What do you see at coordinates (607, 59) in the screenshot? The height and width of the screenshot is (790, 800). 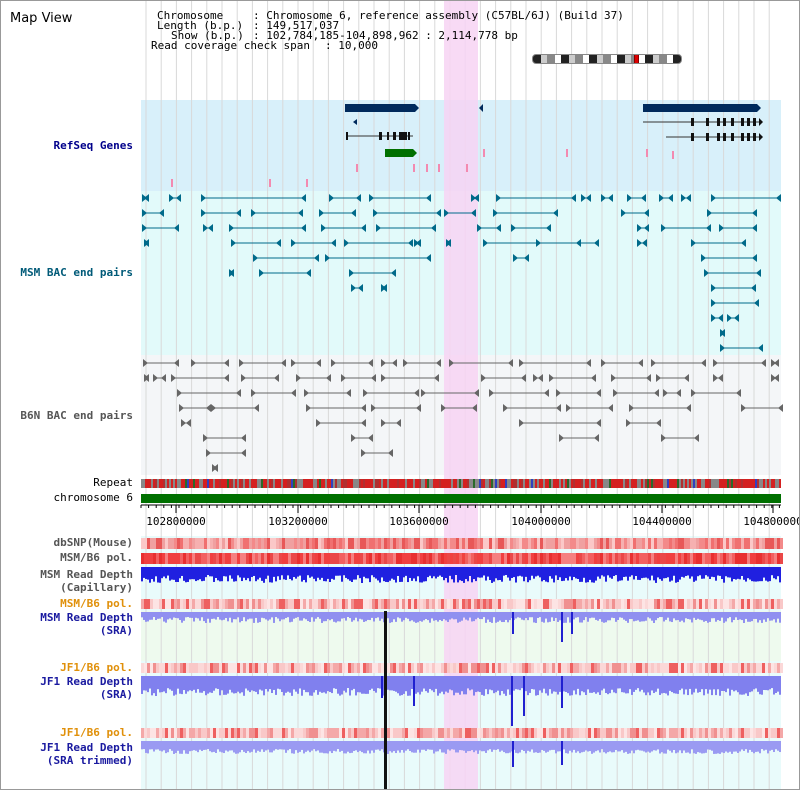 I see `chromosome-ideogram` at bounding box center [607, 59].